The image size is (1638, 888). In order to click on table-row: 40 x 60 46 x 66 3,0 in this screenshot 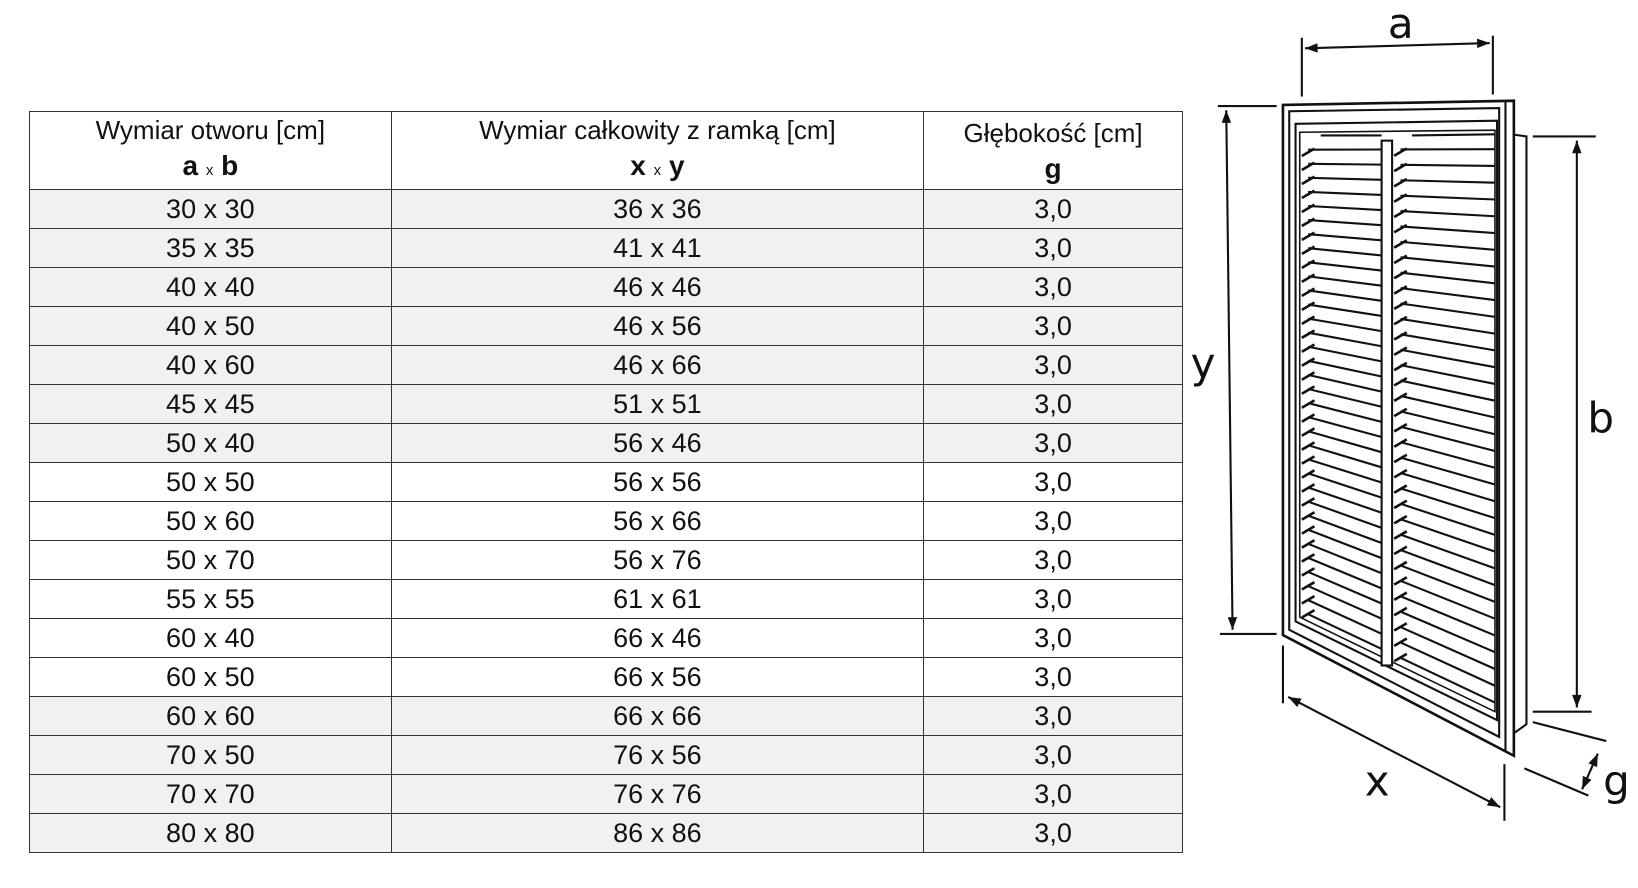, I will do `click(606, 365)`.